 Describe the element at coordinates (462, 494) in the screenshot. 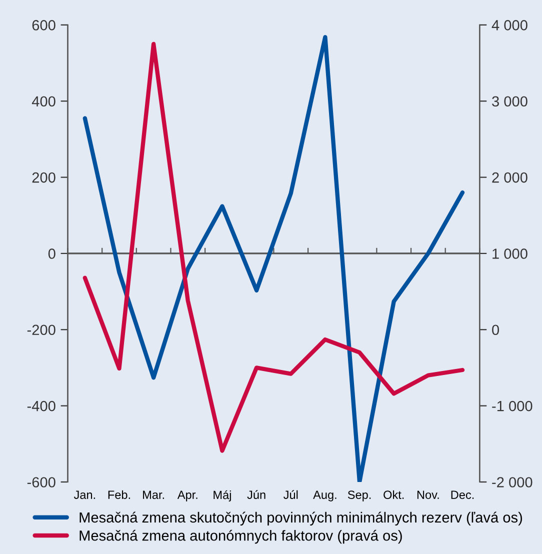

I see `x-tick-label: Dec.` at that location.